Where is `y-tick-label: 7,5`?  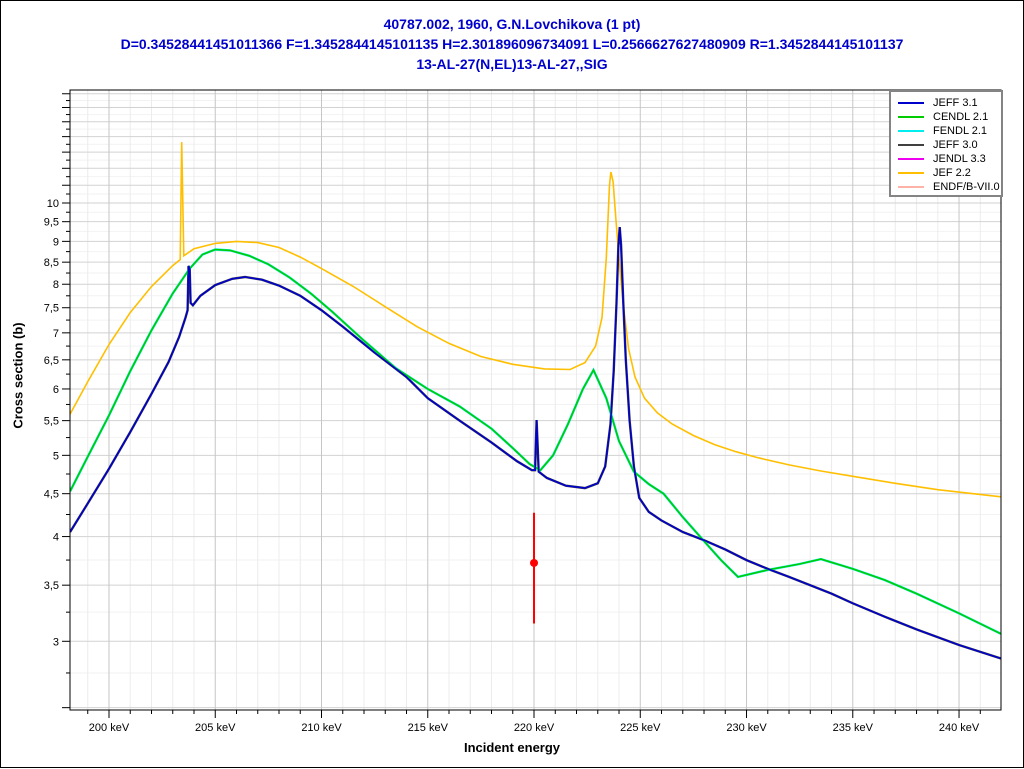
y-tick-label: 7,5 is located at coordinates (51, 309).